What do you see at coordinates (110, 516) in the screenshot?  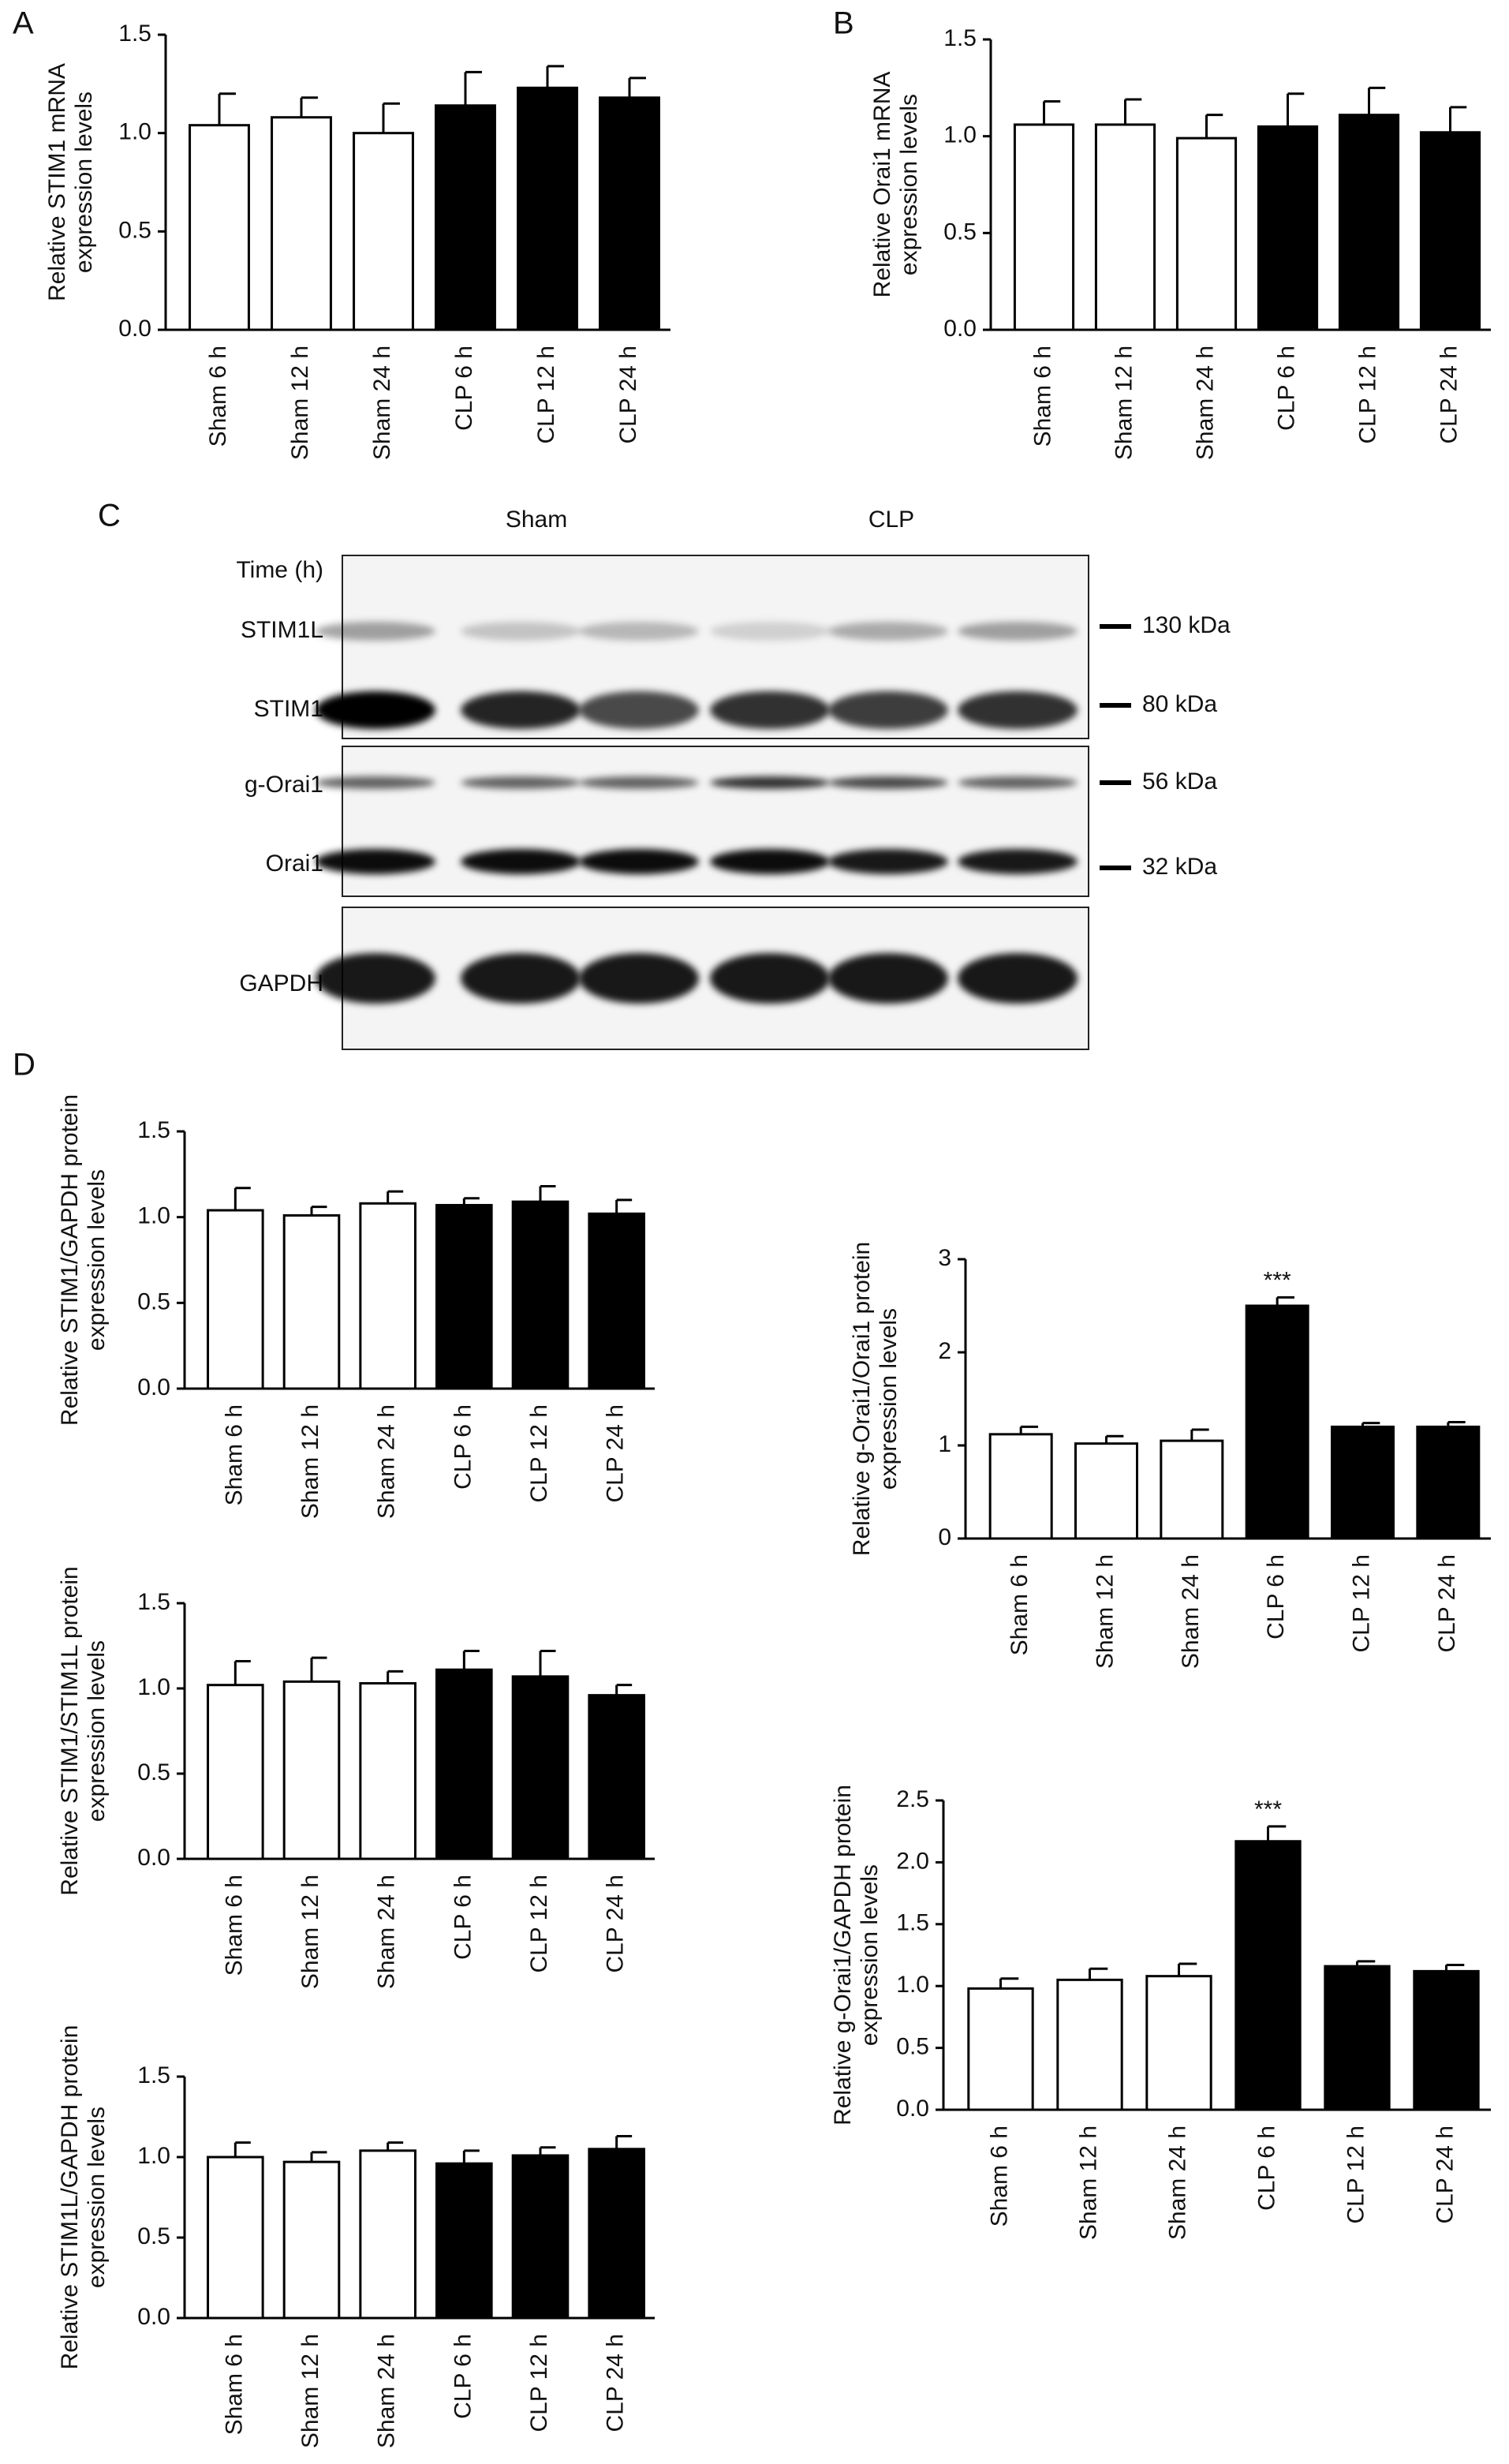 I see `panel-letter: C` at bounding box center [110, 516].